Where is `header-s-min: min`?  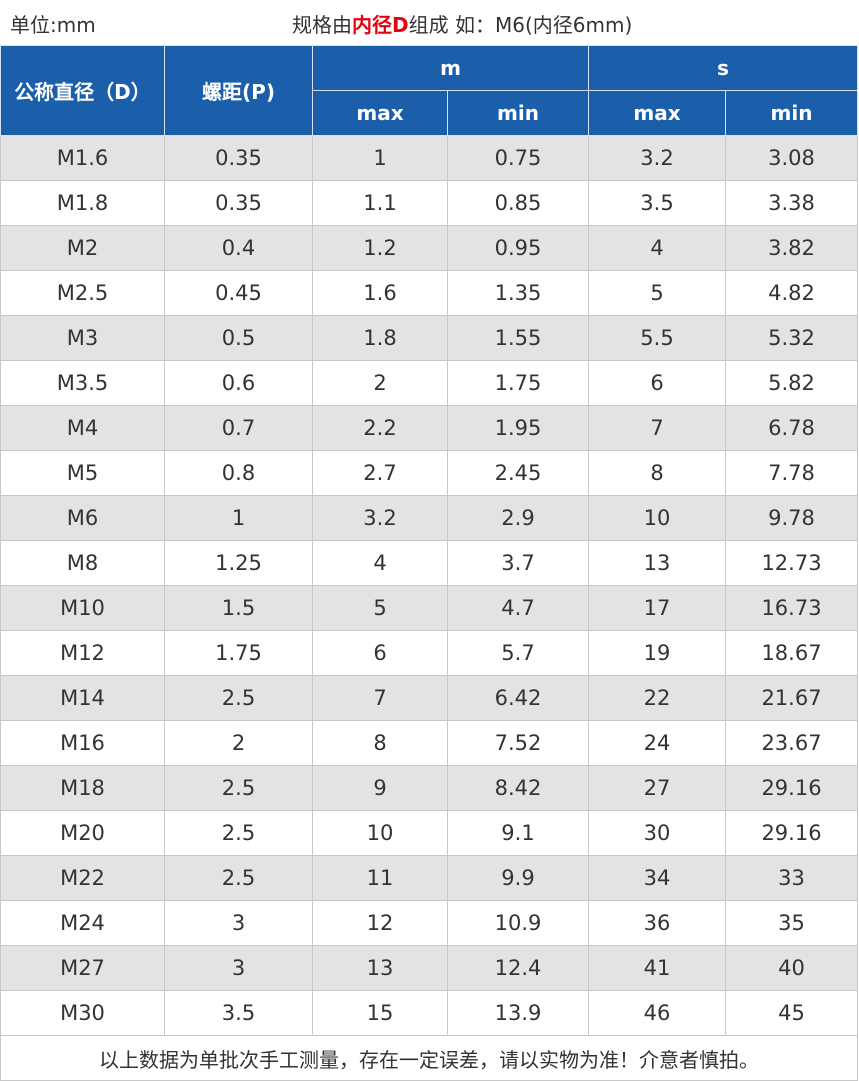 header-s-min: min is located at coordinates (791, 113).